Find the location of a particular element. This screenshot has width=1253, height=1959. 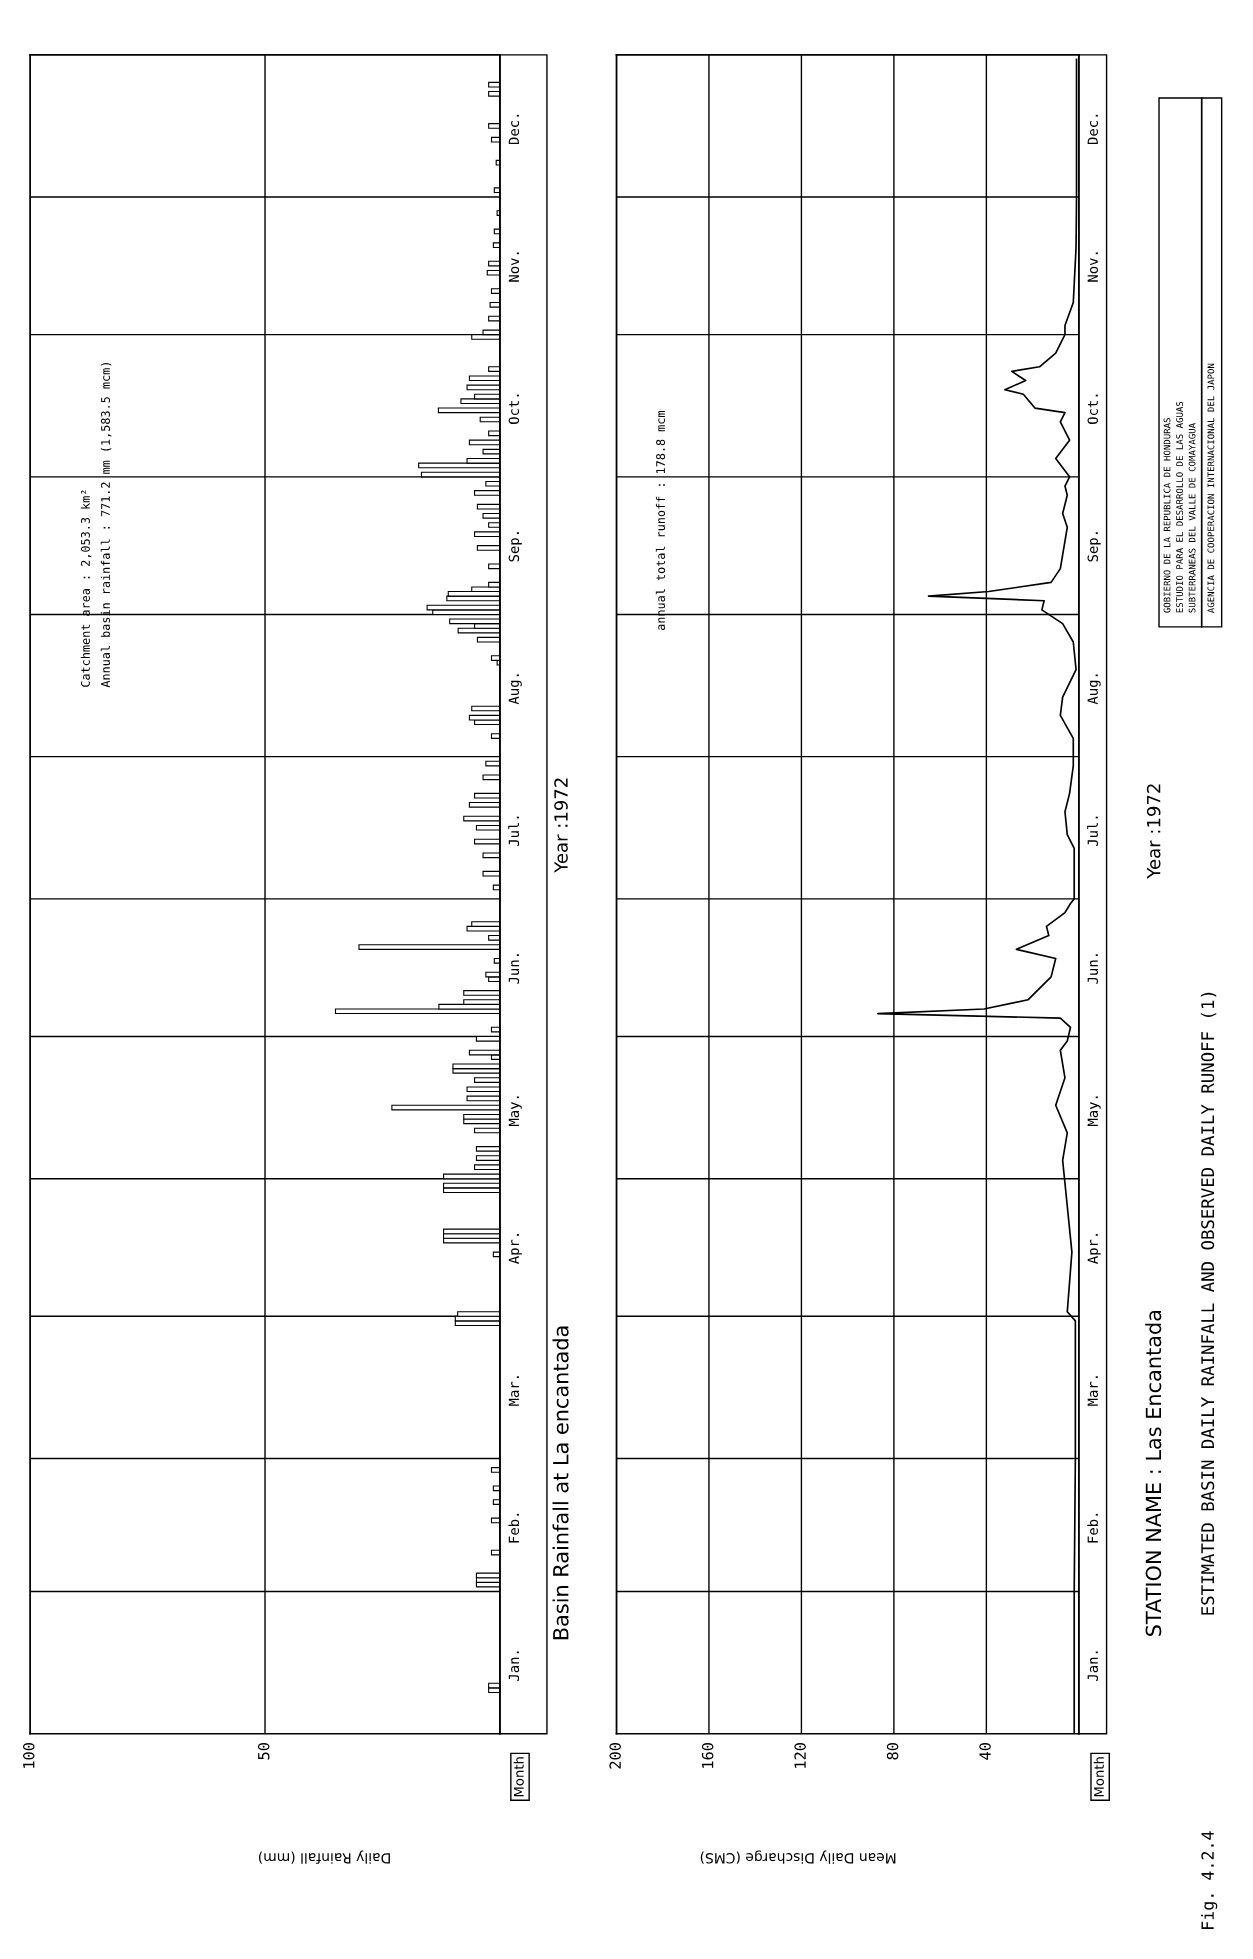

text: ESTUDIO PARA EL DESARROLLO DE LAS AGUAS is located at coordinates (1179, 507).